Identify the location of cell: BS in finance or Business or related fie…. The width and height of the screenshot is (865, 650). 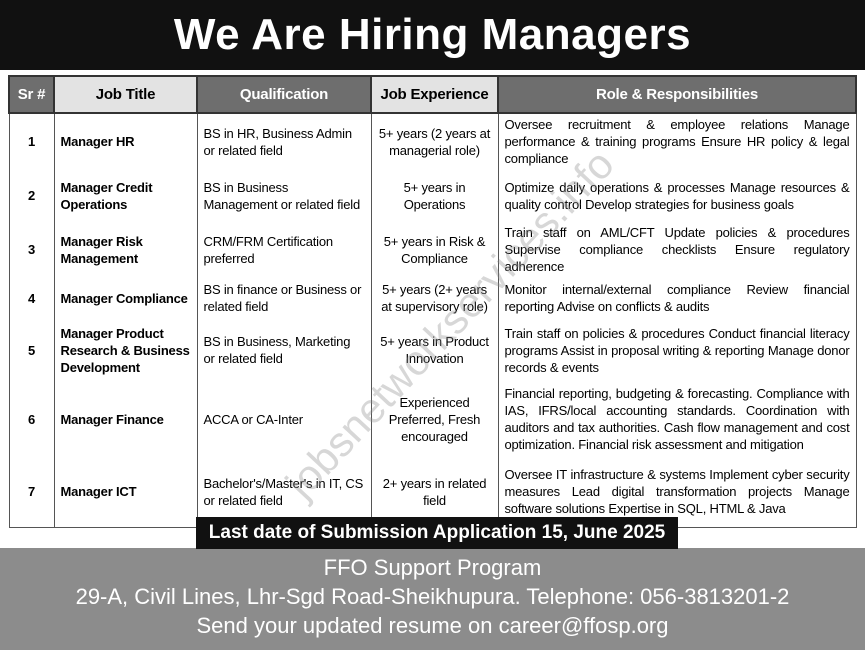
(284, 298).